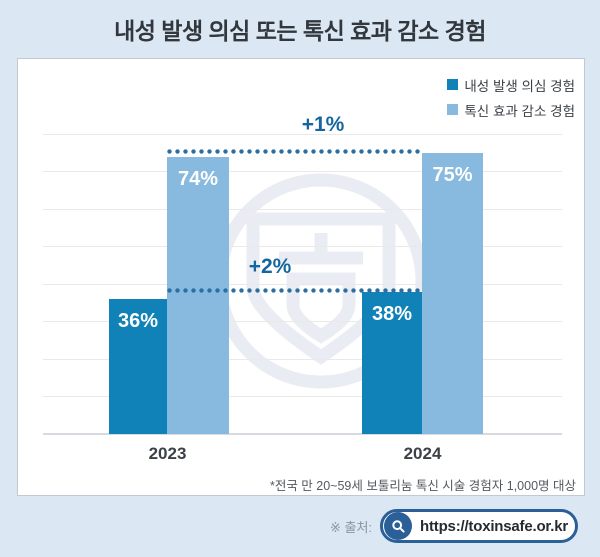 This screenshot has height=557, width=600. What do you see at coordinates (452, 293) in the screenshot?
I see `bar-2024-effect-decrease: 75%` at bounding box center [452, 293].